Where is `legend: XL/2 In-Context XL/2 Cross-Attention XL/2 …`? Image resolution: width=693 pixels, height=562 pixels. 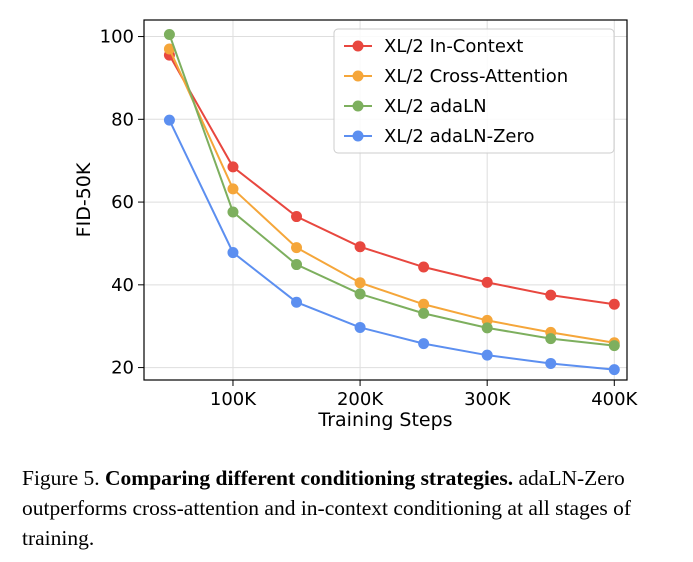 legend: XL/2 In-Context XL/2 Cross-Attention XL/2 … is located at coordinates (474, 91).